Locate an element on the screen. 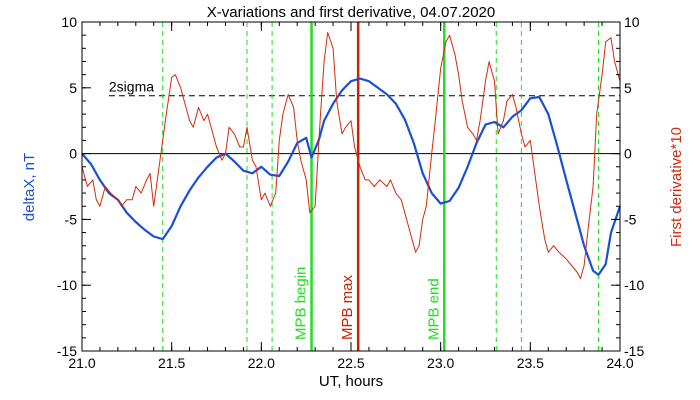 Image resolution: width=700 pixels, height=400 pixels. x-tick-label: 23.0 is located at coordinates (440, 363).